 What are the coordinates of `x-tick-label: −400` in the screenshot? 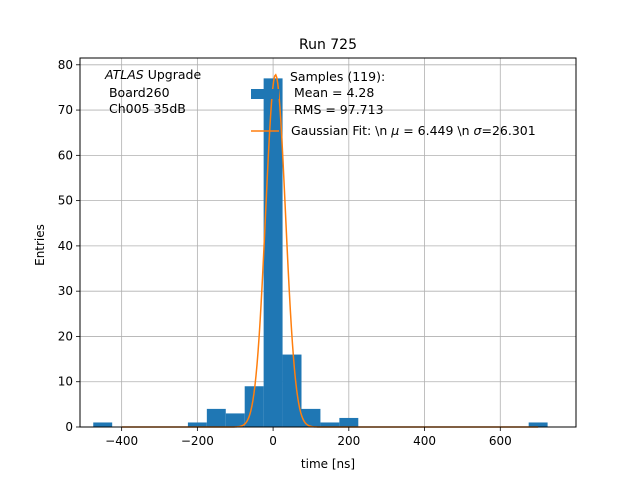 It's located at (121, 441).